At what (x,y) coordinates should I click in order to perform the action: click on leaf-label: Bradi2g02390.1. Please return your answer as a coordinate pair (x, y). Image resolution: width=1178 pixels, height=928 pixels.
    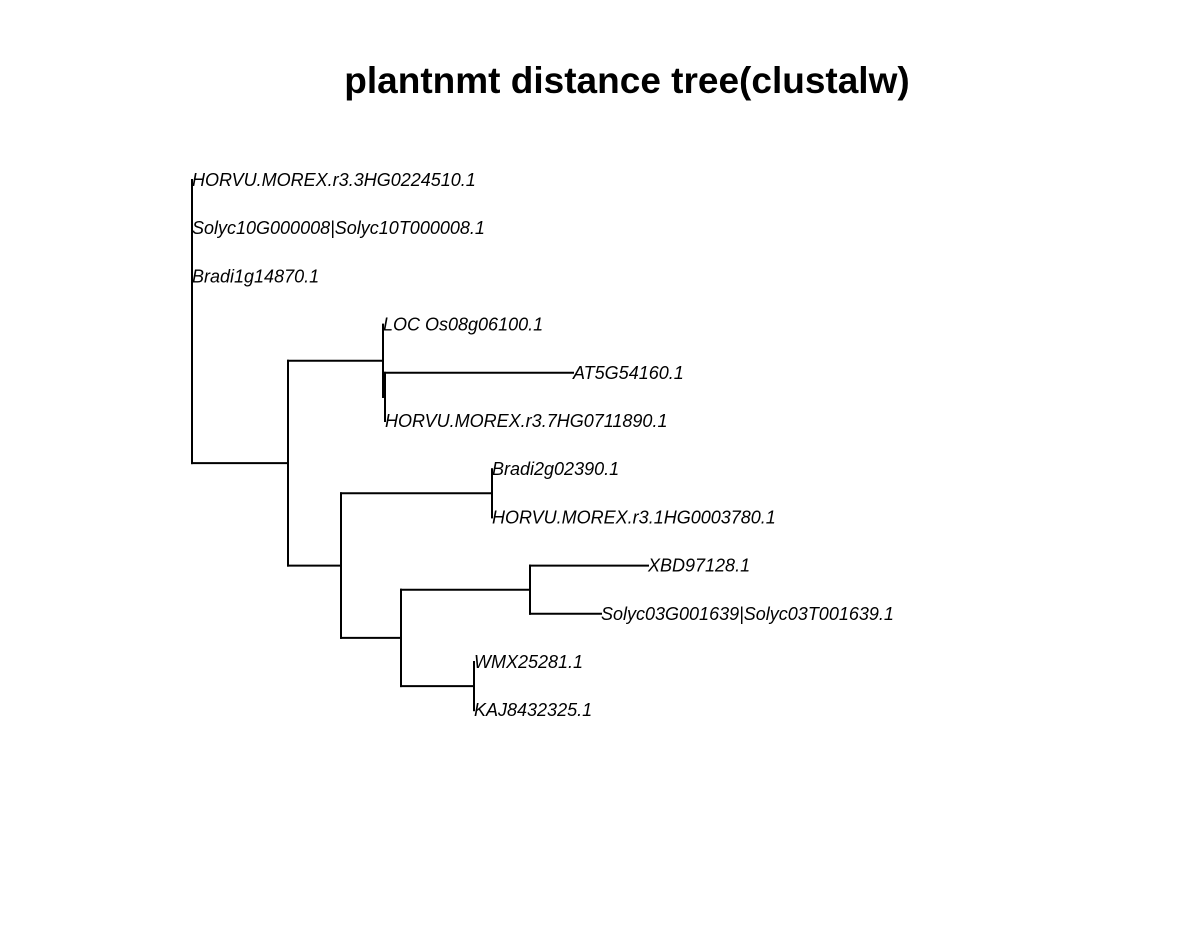
    Looking at the image, I should click on (555, 469).